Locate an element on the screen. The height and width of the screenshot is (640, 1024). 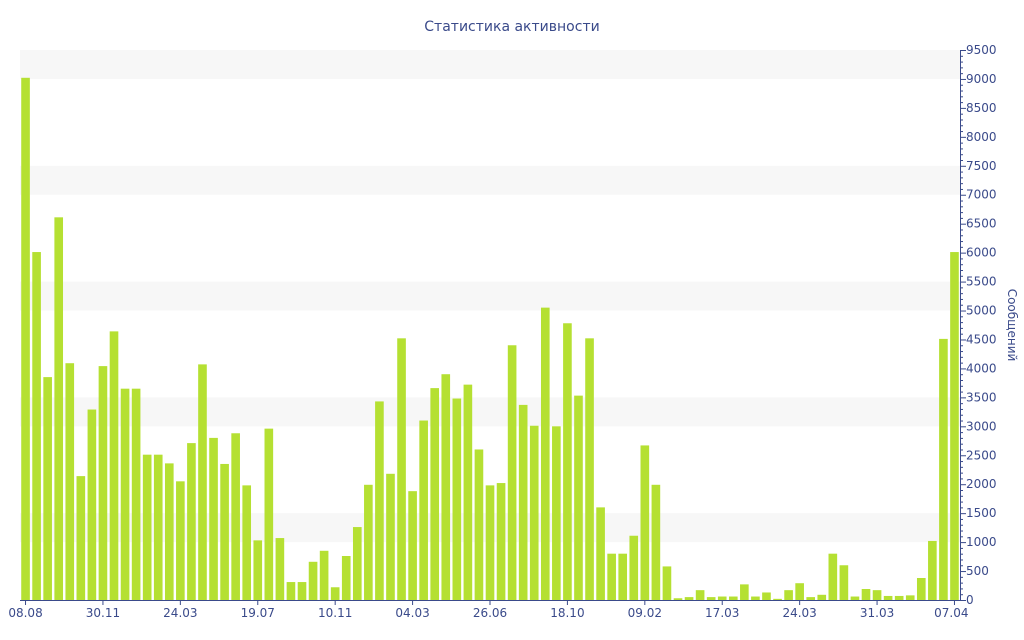
y-tick-label: 5000 is located at coordinates (981, 311).